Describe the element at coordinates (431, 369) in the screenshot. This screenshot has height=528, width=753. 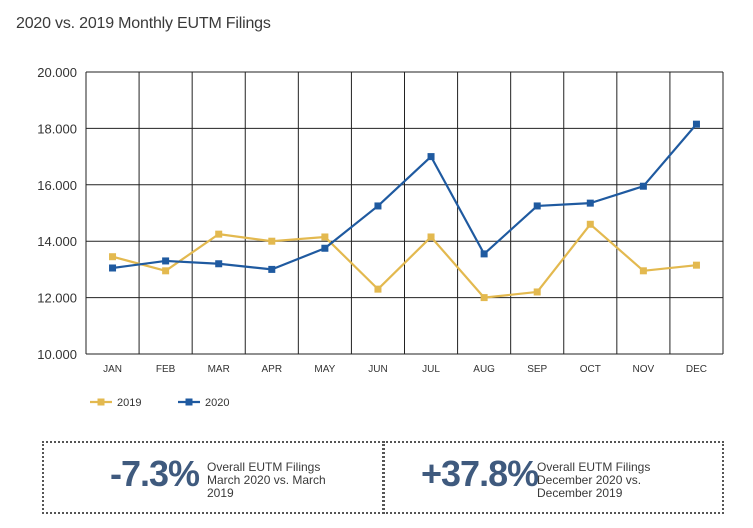
I see `x-tick-label: JUL` at that location.